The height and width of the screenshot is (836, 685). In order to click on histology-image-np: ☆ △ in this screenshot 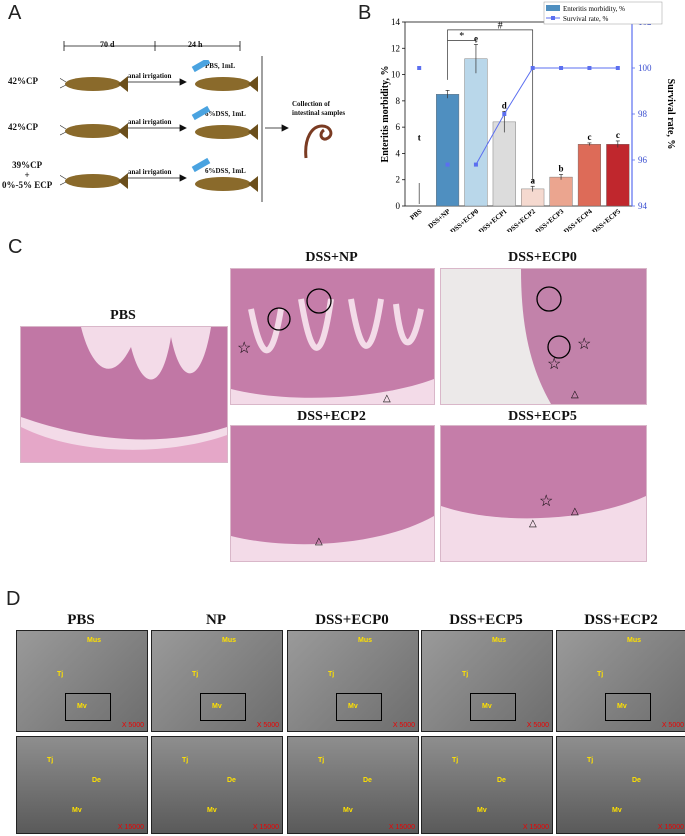, I will do `click(332, 336)`.